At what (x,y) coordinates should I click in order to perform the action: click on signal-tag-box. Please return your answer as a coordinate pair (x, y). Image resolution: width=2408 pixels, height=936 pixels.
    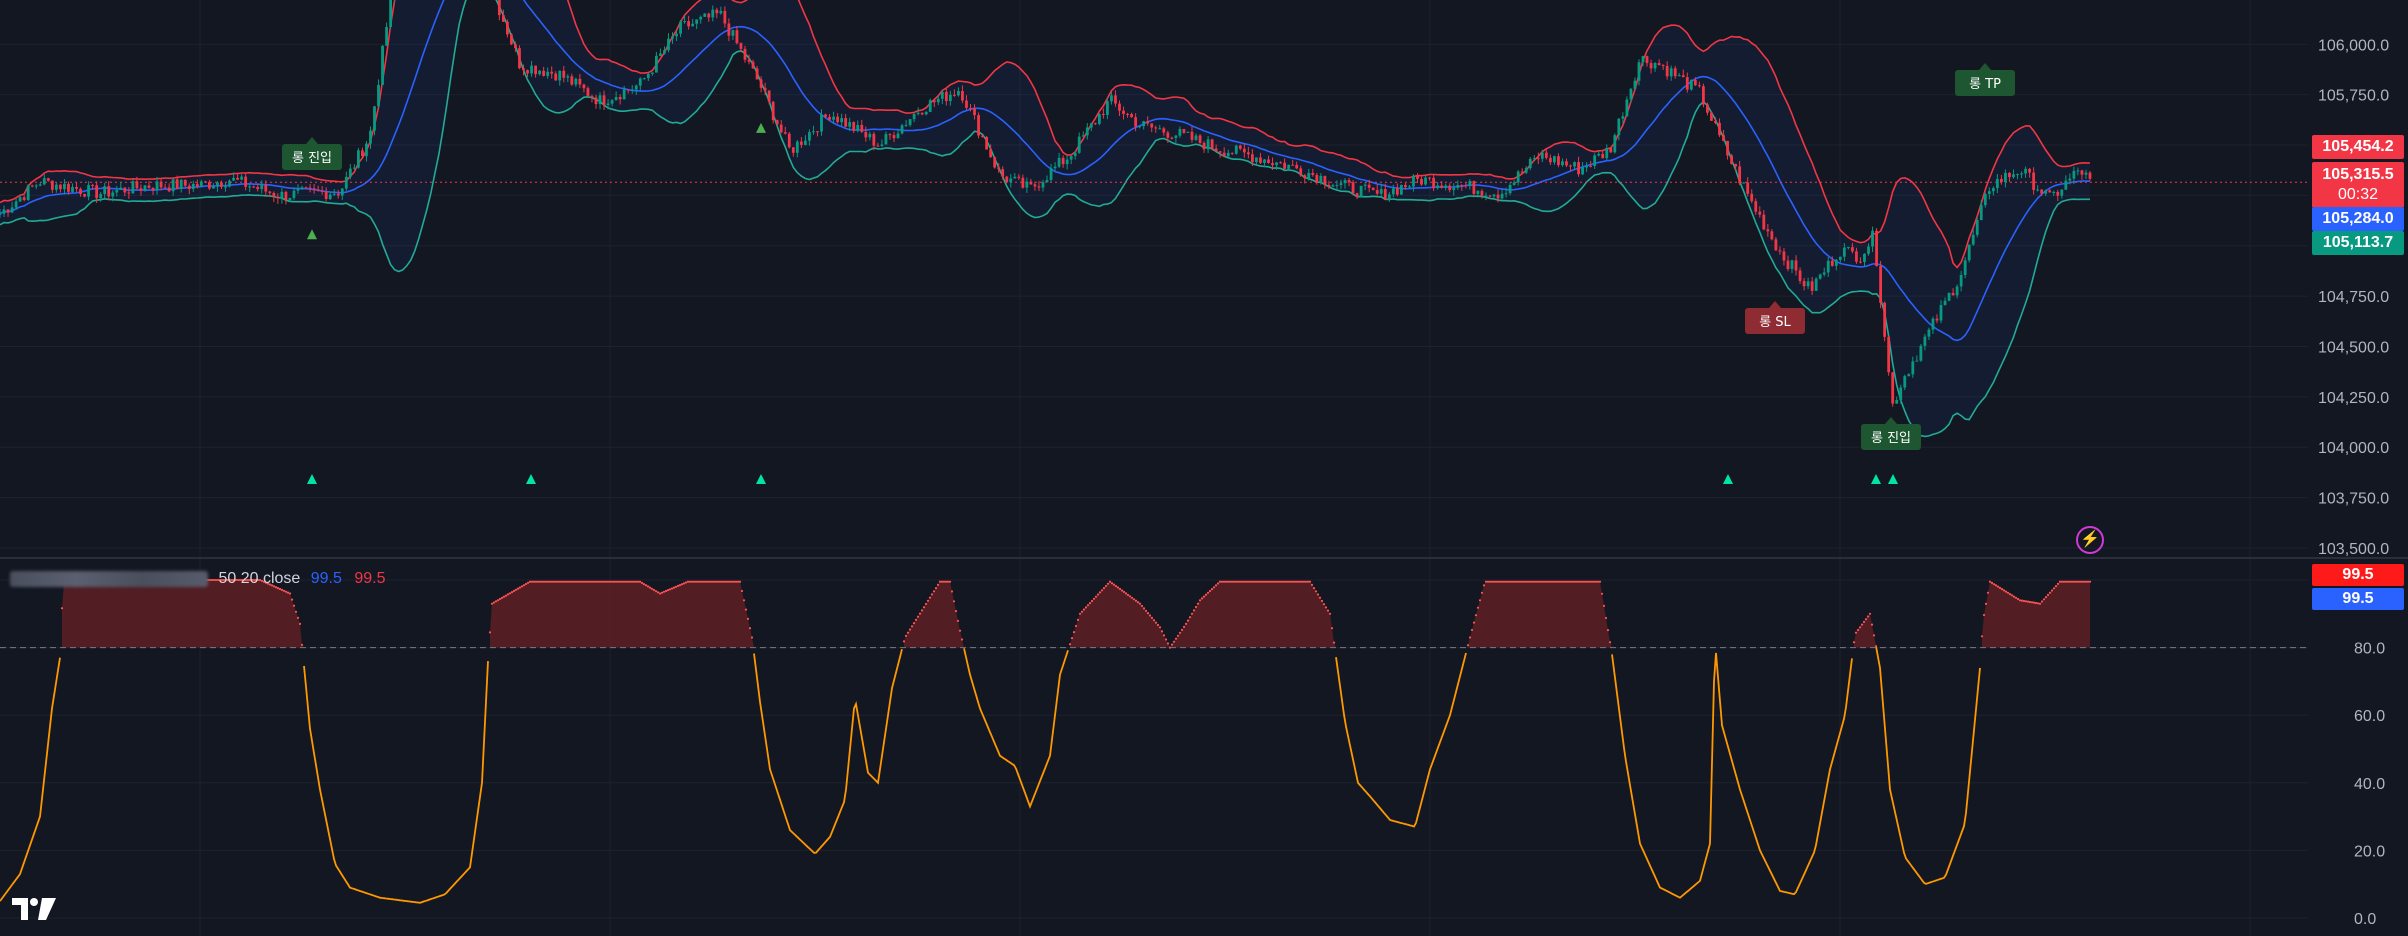
    Looking at the image, I should click on (1985, 83).